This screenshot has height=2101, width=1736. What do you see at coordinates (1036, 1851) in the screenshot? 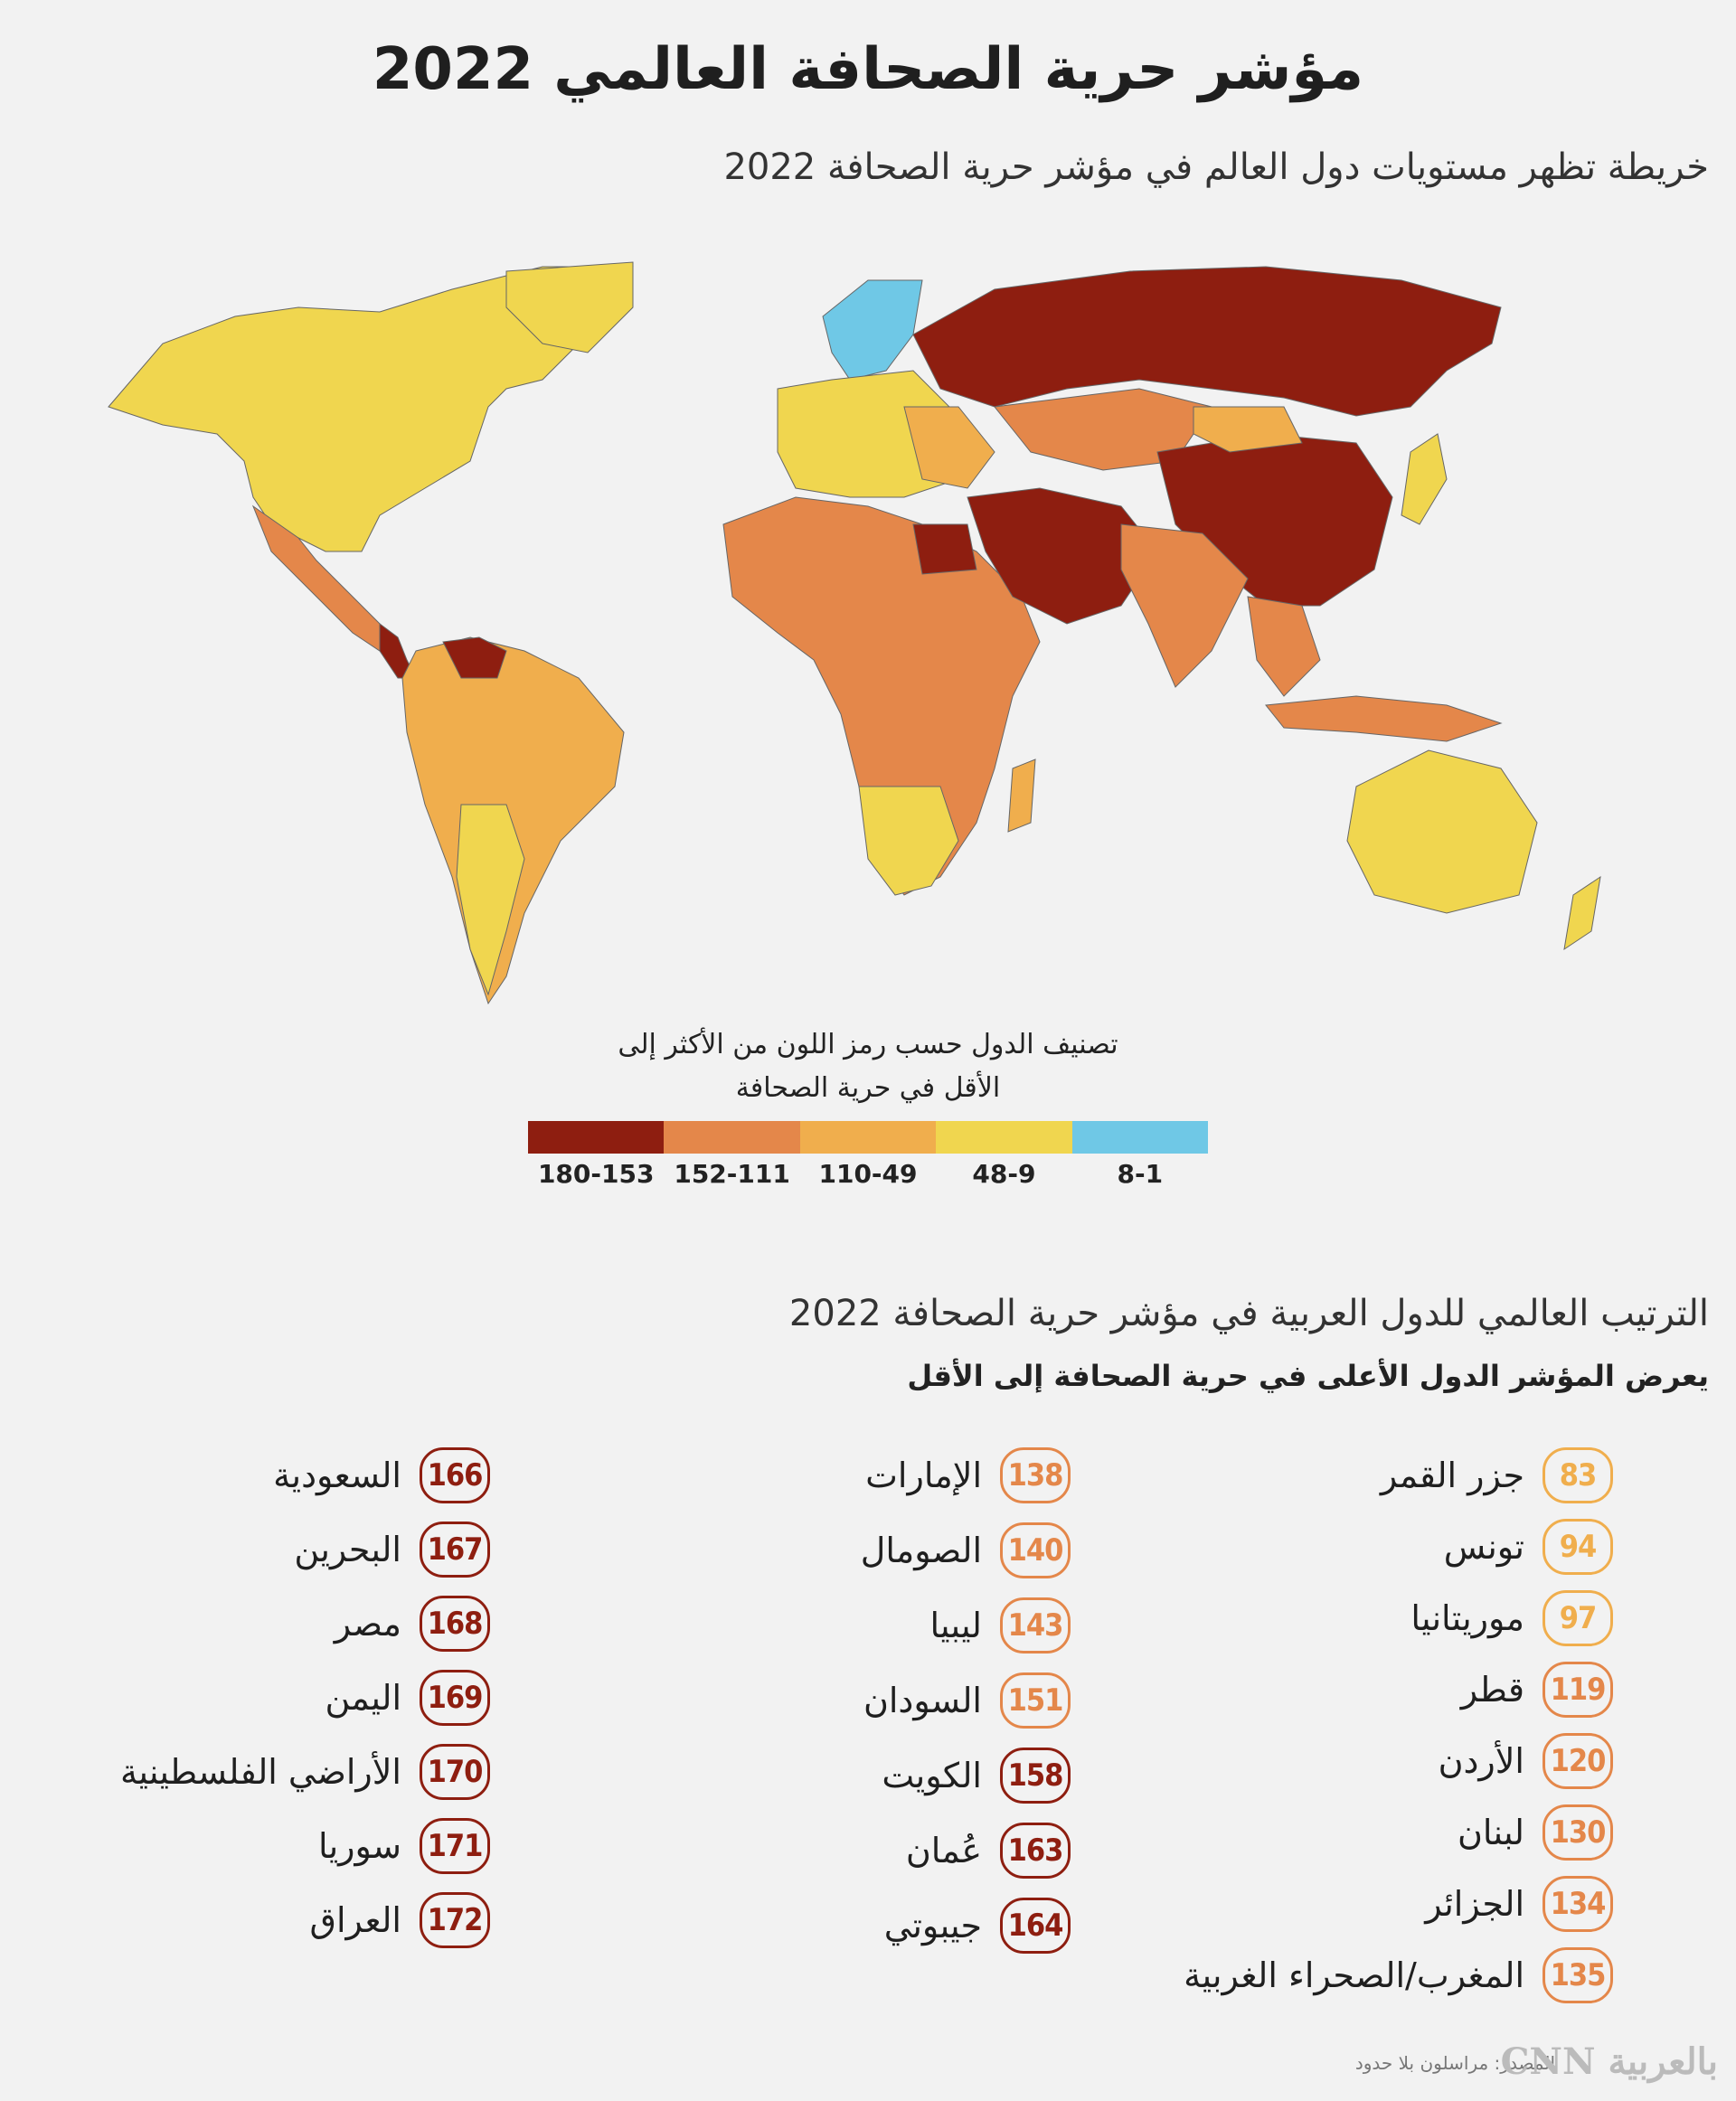
I see `rank-badge: 163` at bounding box center [1036, 1851].